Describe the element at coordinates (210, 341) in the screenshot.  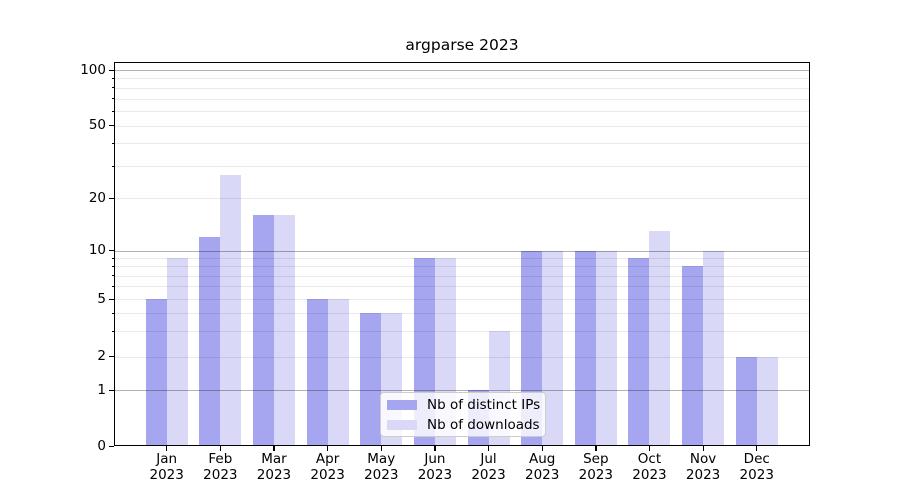
I see `bar-nb-of-distinct-ips-feb` at that location.